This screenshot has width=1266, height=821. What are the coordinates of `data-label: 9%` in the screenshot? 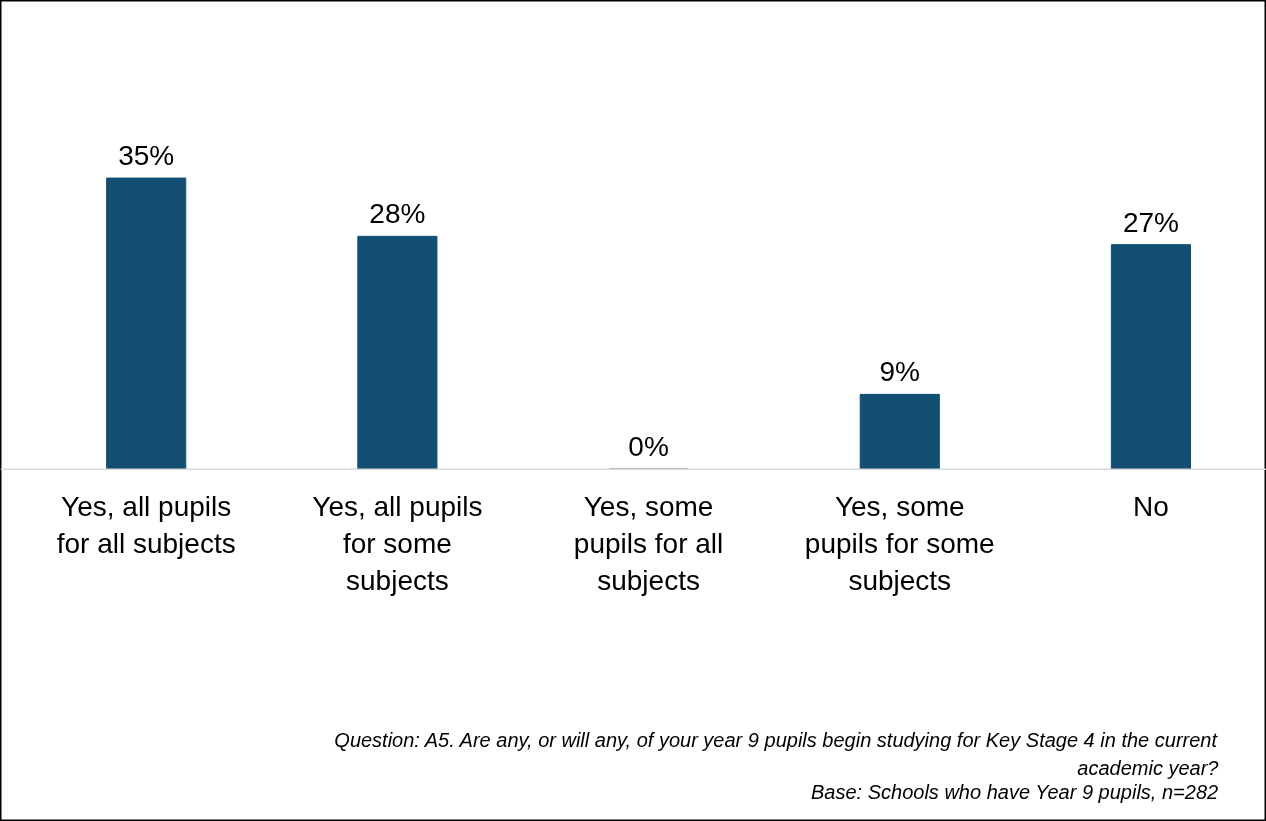 It's located at (899, 372).